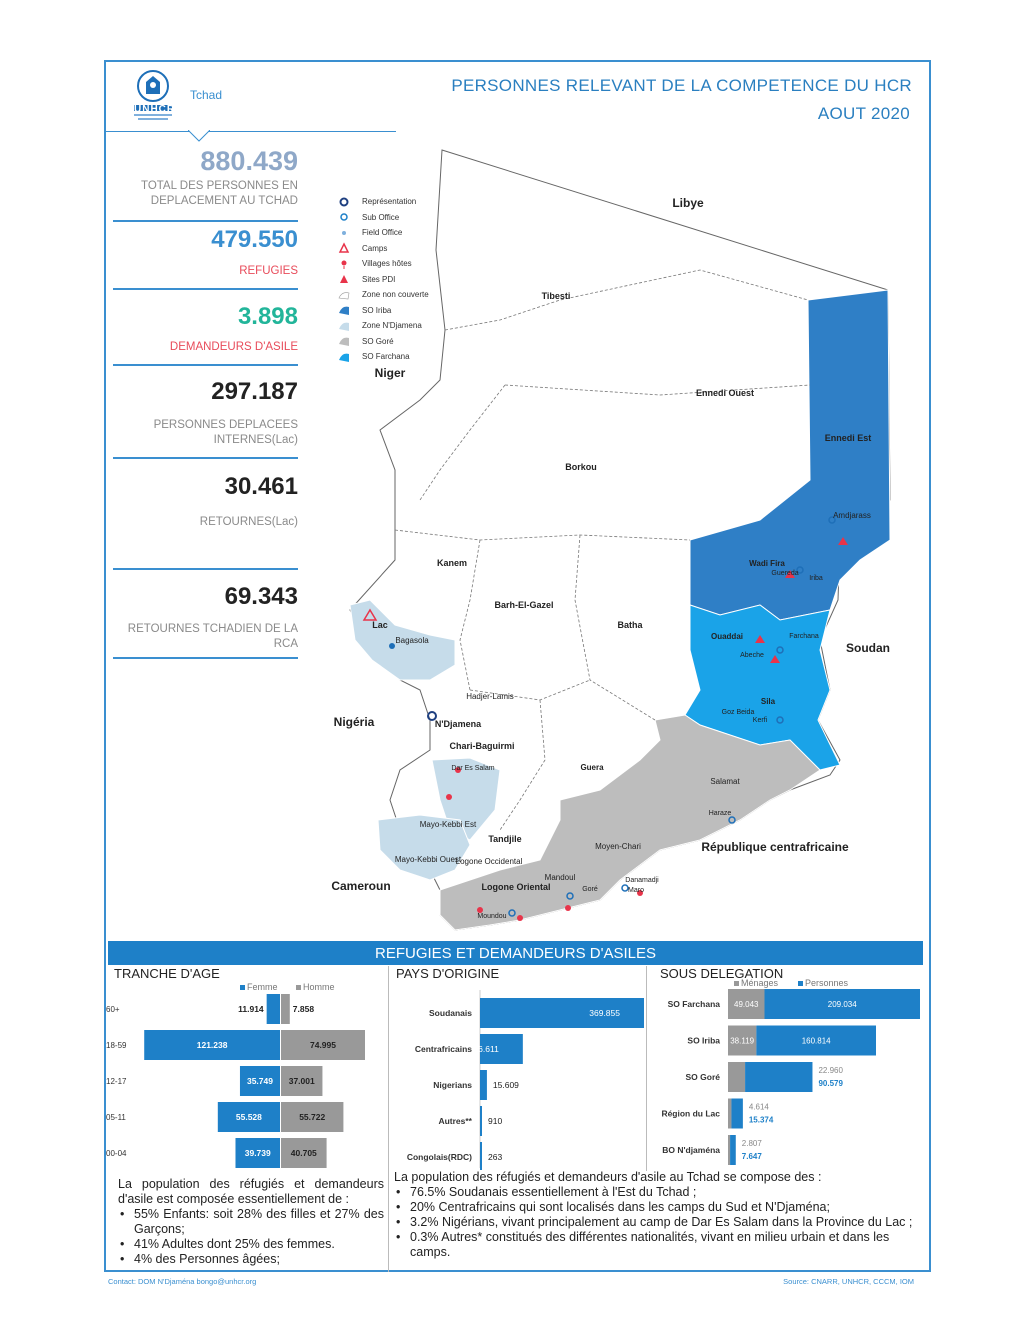 The width and height of the screenshot is (1024, 1325). I want to click on stat-refugees-value: 479.550, so click(254, 239).